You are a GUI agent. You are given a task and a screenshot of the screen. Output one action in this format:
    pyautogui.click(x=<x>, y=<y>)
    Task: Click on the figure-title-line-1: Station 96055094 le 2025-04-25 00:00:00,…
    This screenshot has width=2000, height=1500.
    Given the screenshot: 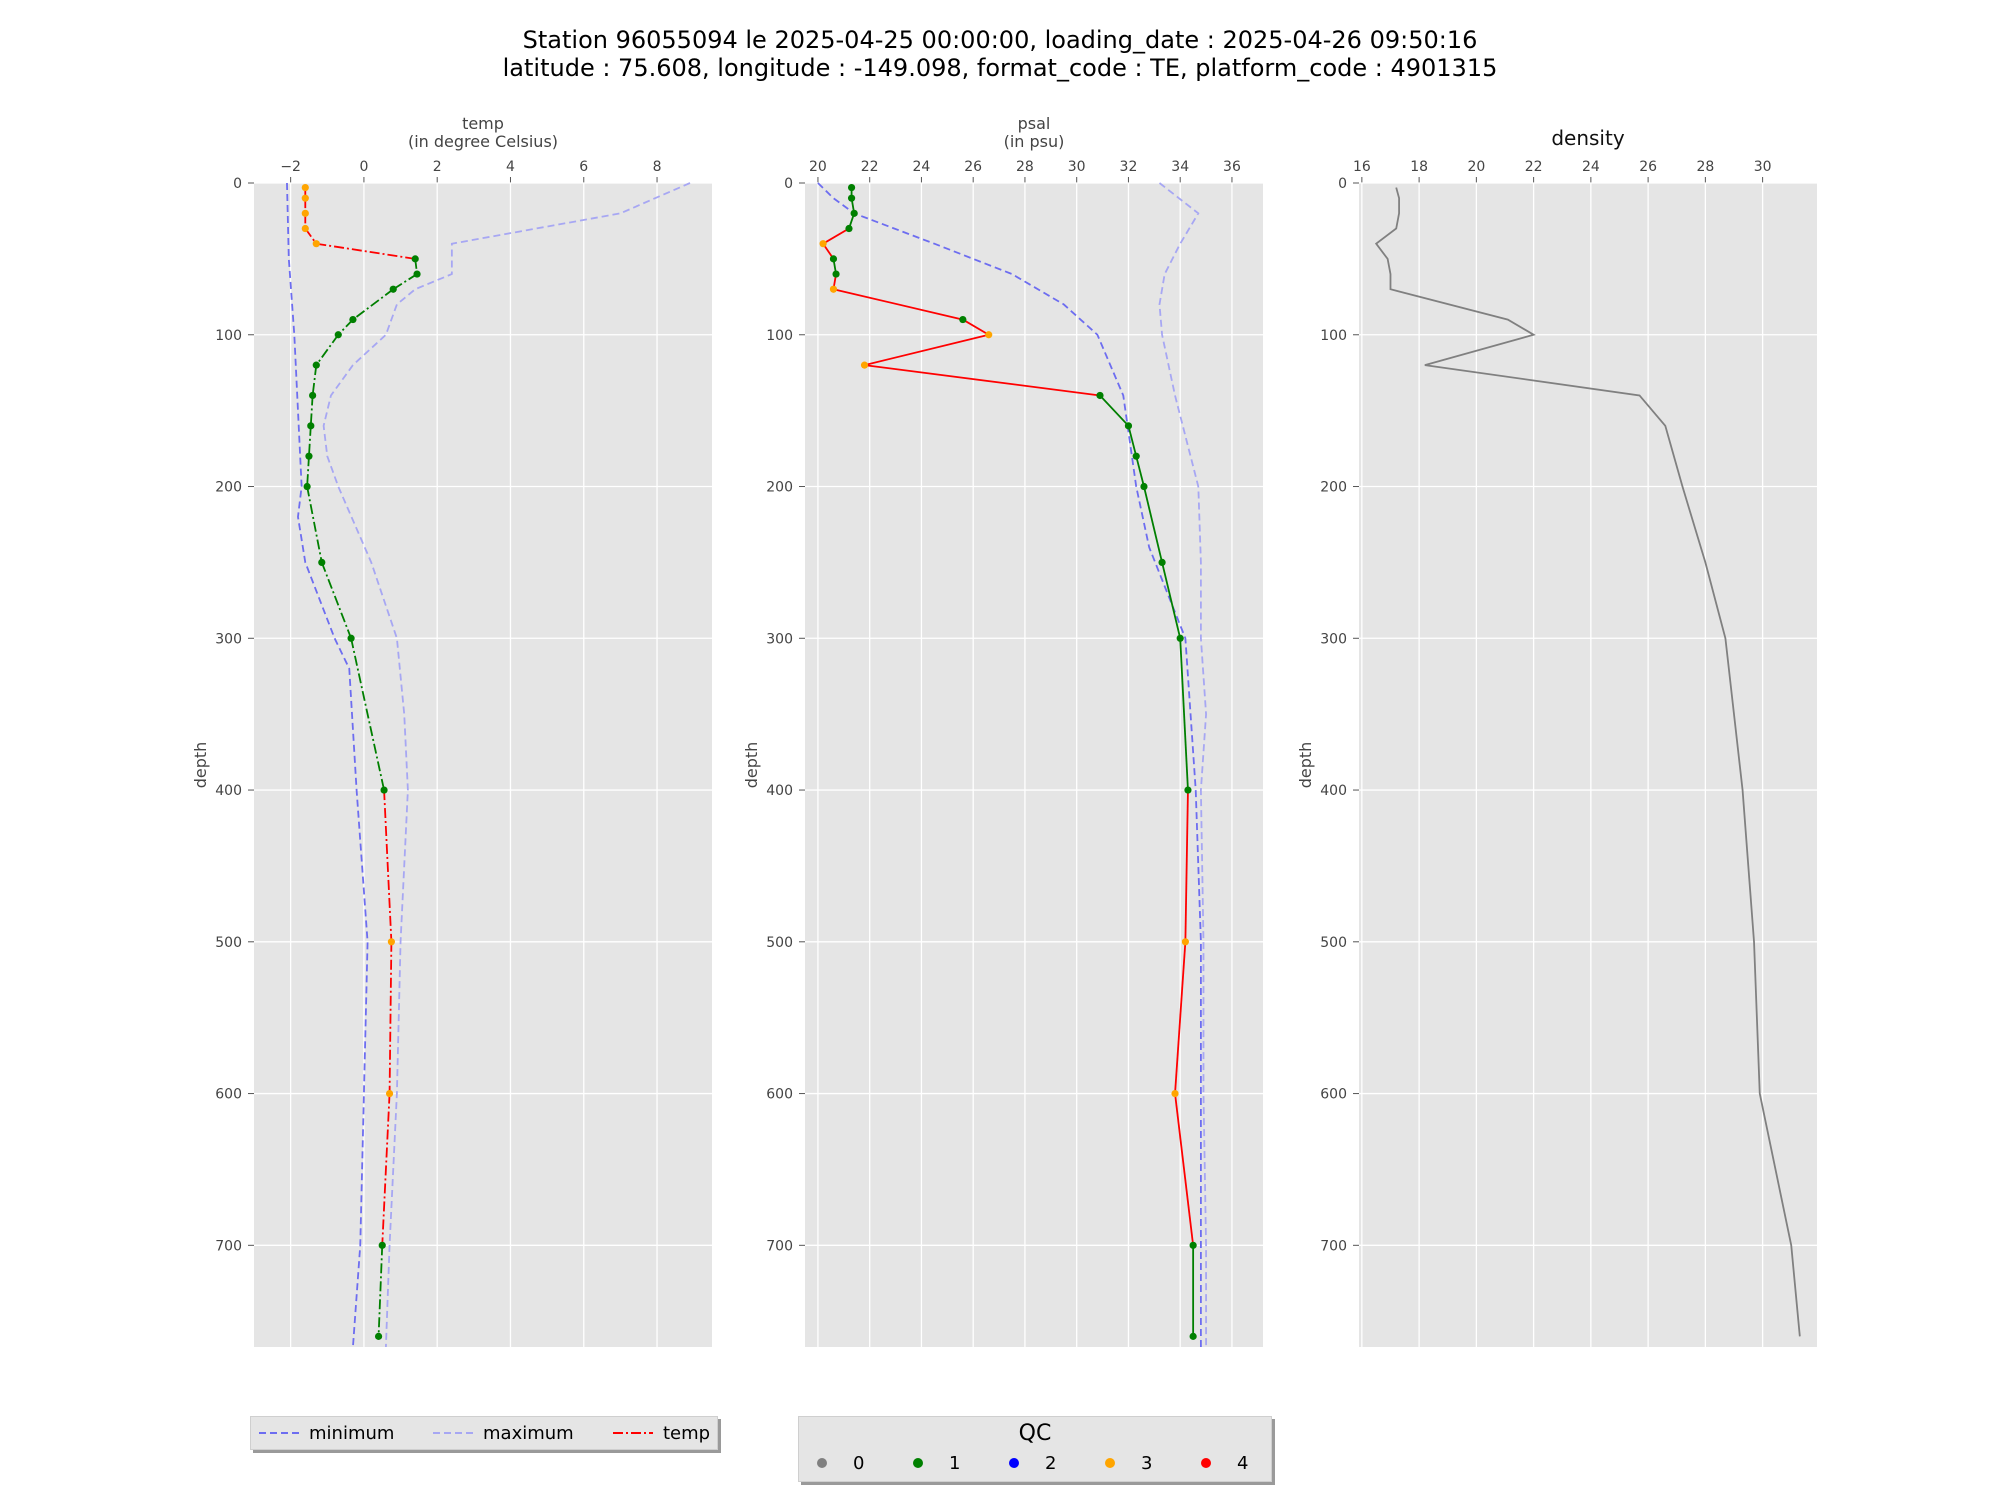 What is the action you would take?
    pyautogui.click(x=1000, y=40)
    